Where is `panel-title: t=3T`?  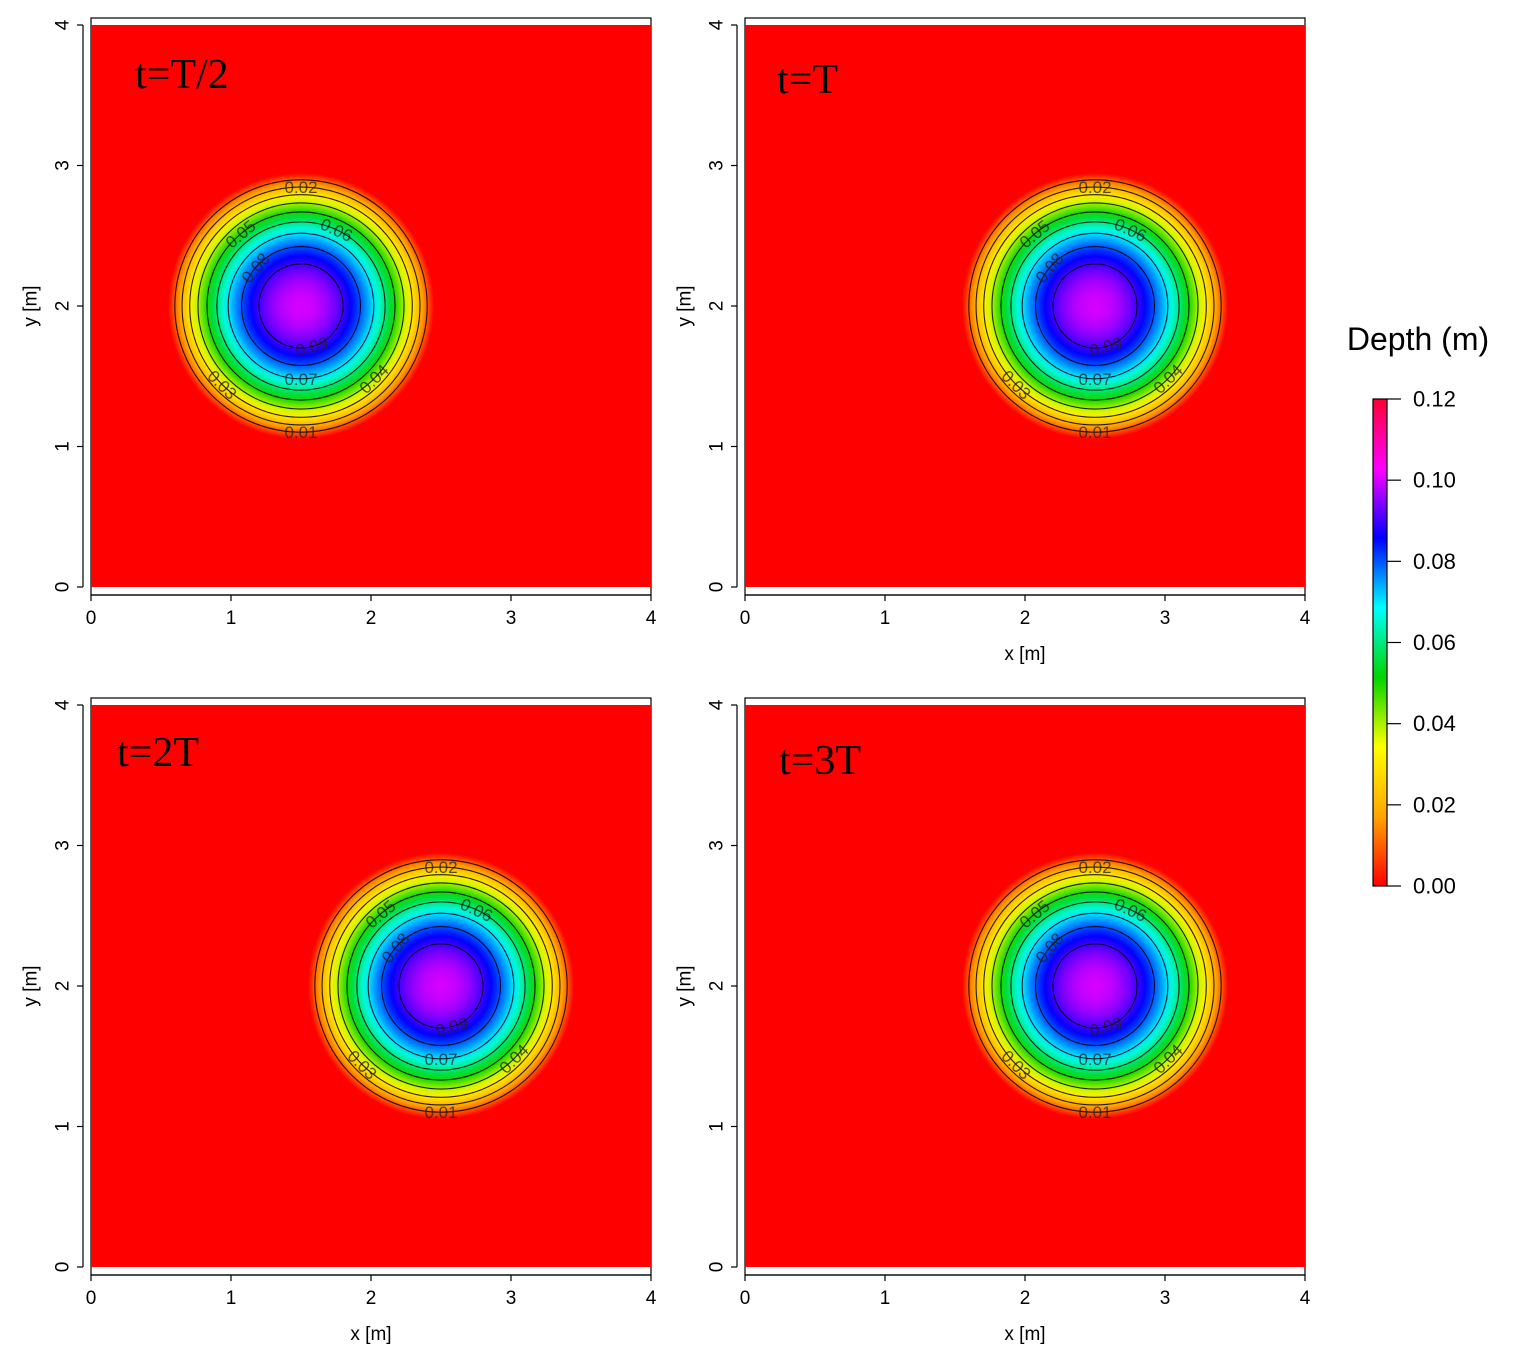
panel-title: t=3T is located at coordinates (820, 761).